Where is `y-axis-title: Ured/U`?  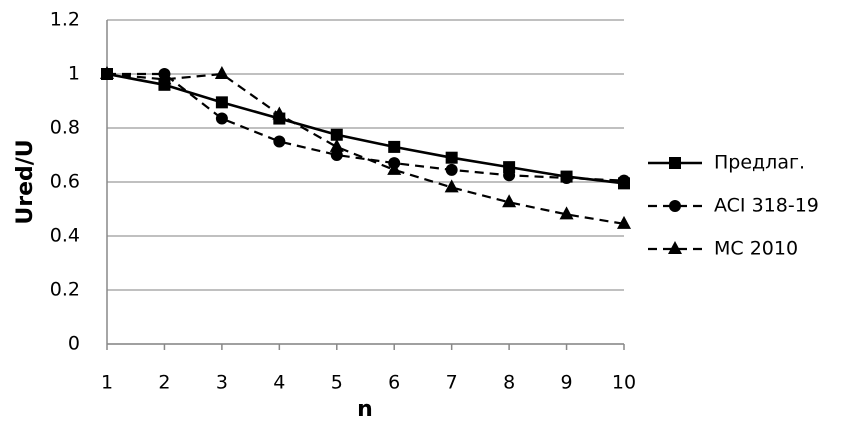 y-axis-title: Ured/U is located at coordinates (25, 181).